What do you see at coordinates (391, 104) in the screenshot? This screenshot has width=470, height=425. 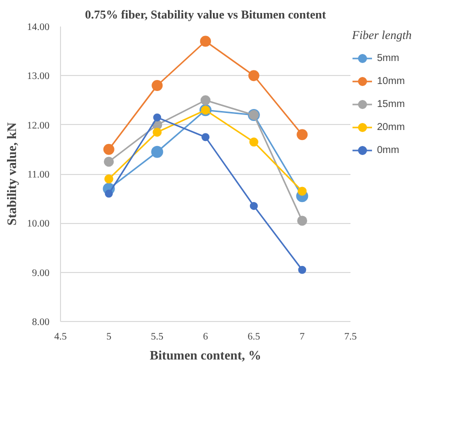 I see `legend-label: 15mm` at bounding box center [391, 104].